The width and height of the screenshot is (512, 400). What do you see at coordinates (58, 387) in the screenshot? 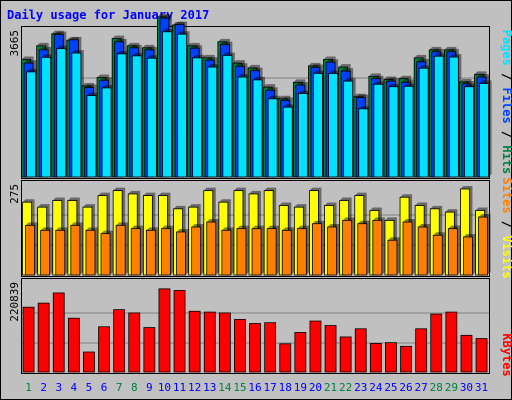
I see `x-tick-label-3: 3` at bounding box center [58, 387].